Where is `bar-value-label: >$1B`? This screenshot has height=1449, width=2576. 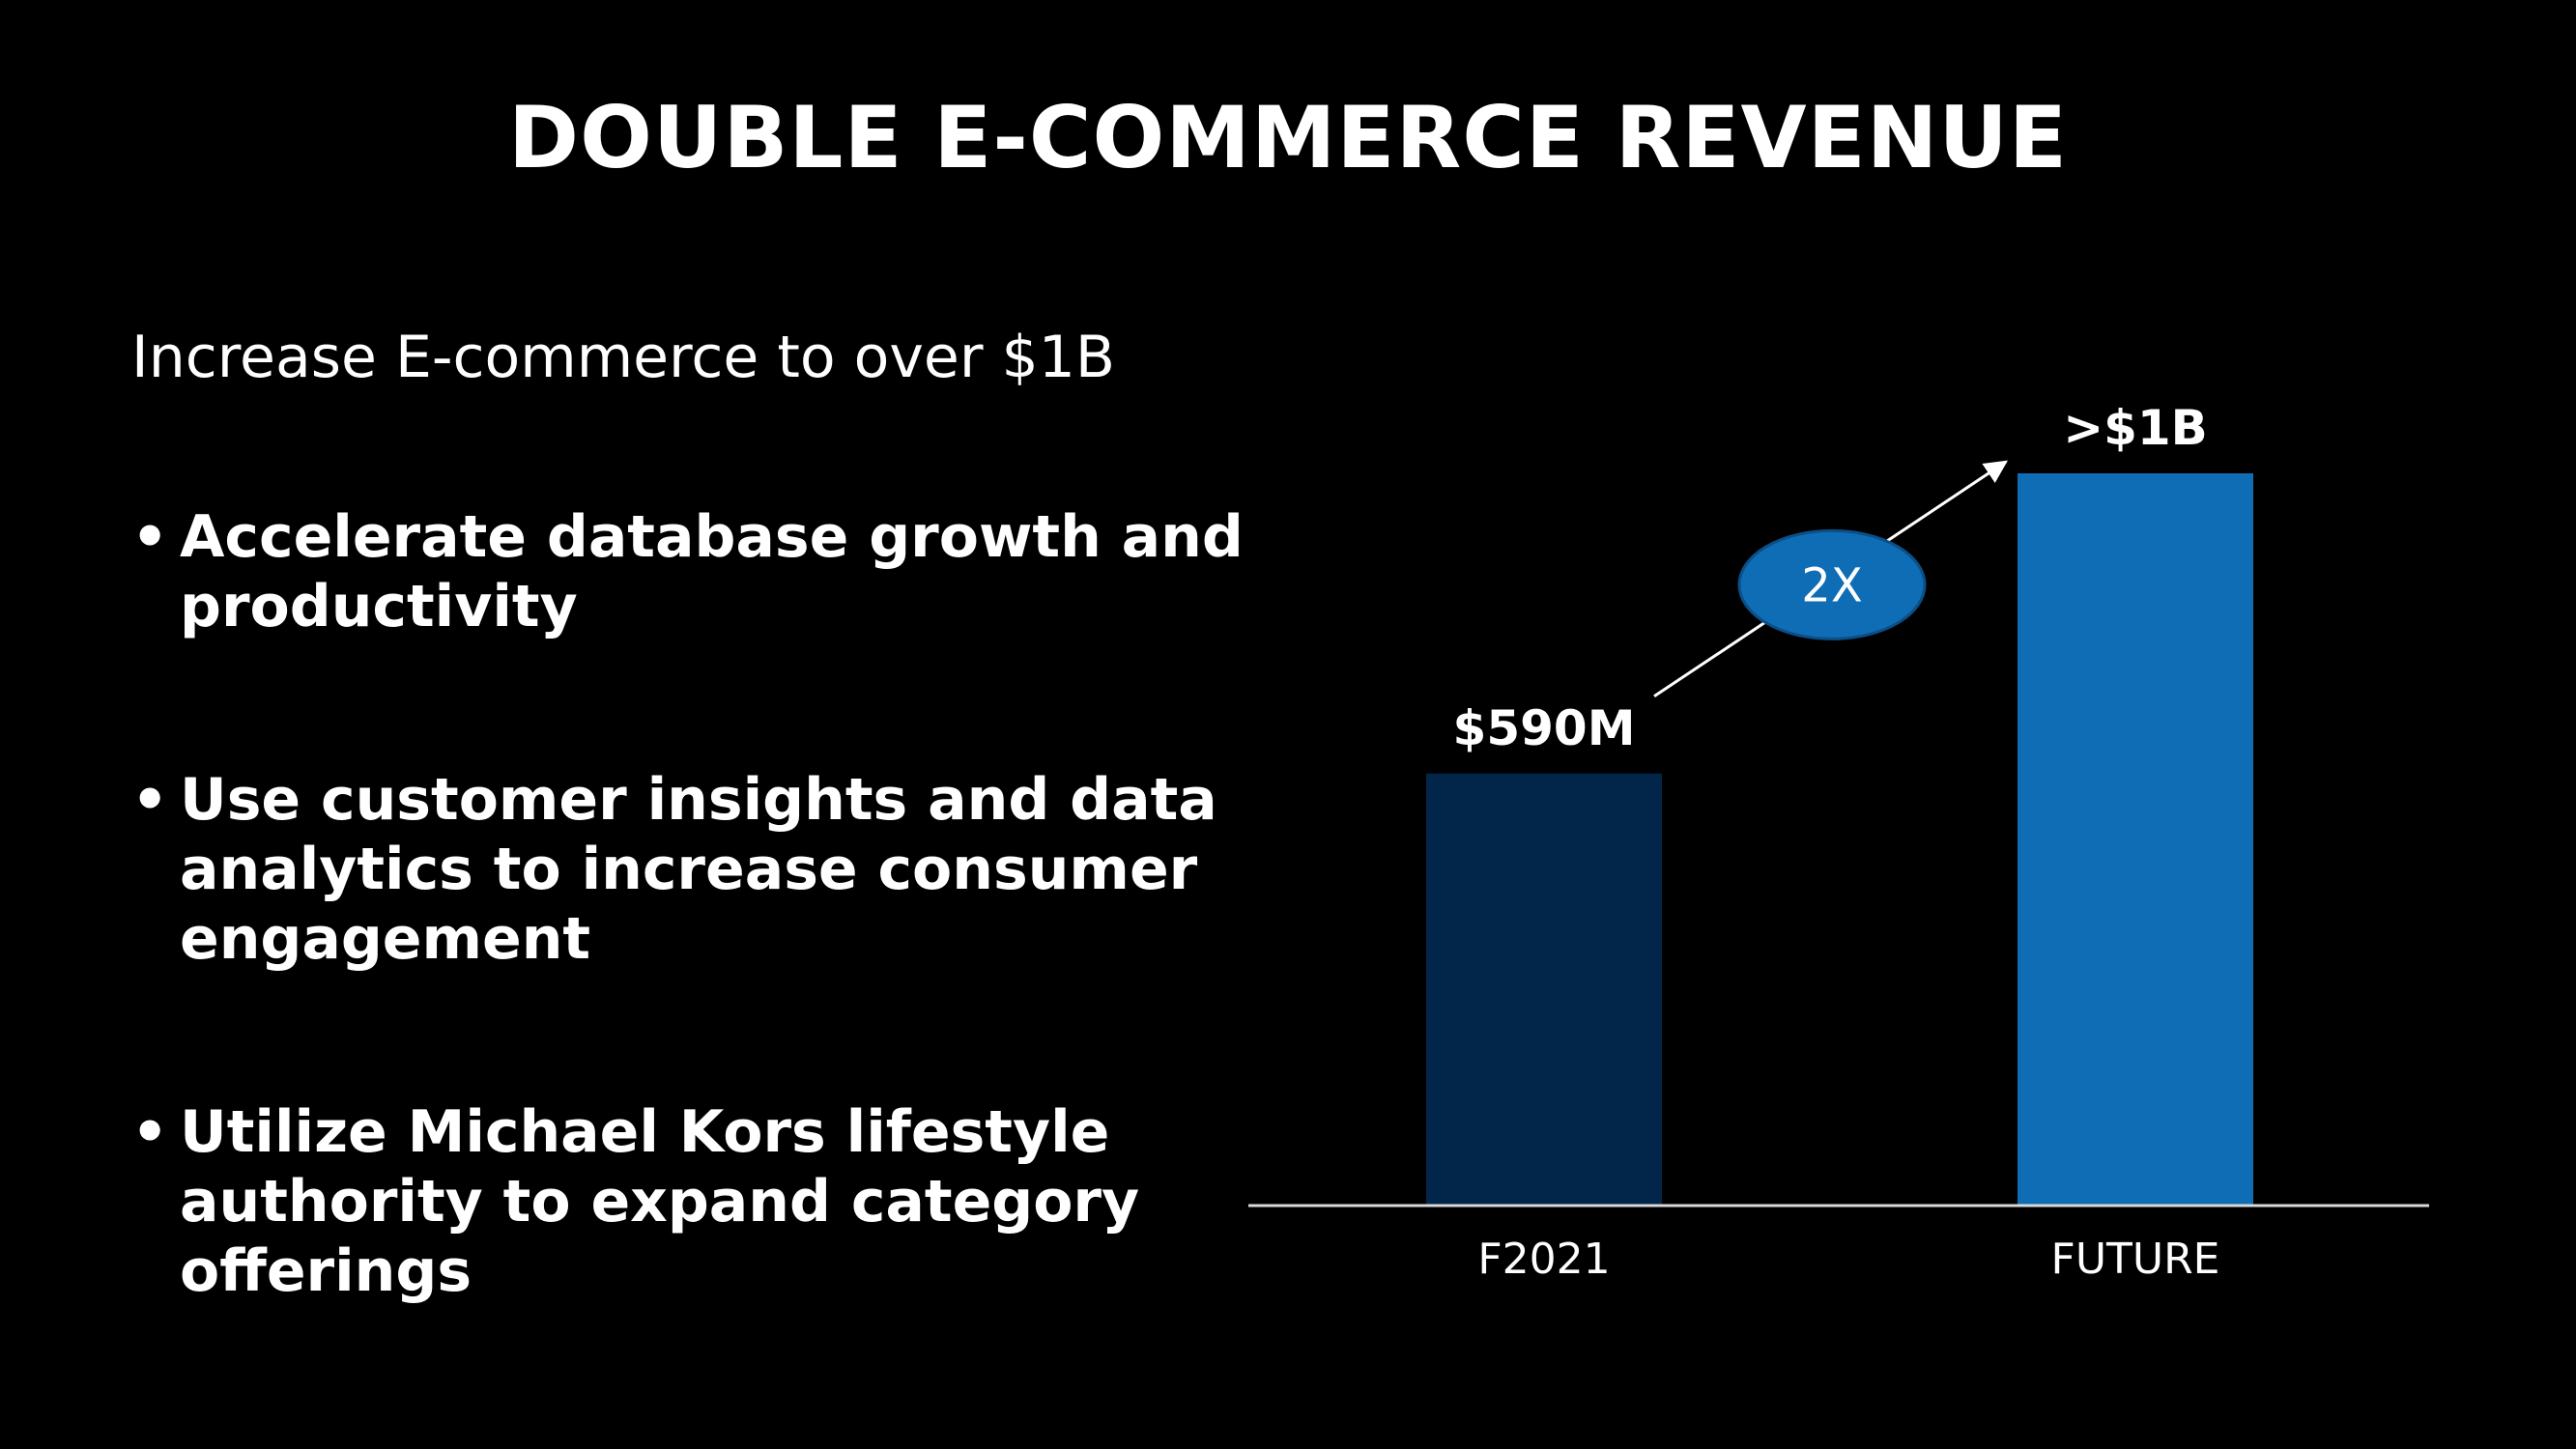 bar-value-label: >$1B is located at coordinates (2136, 428).